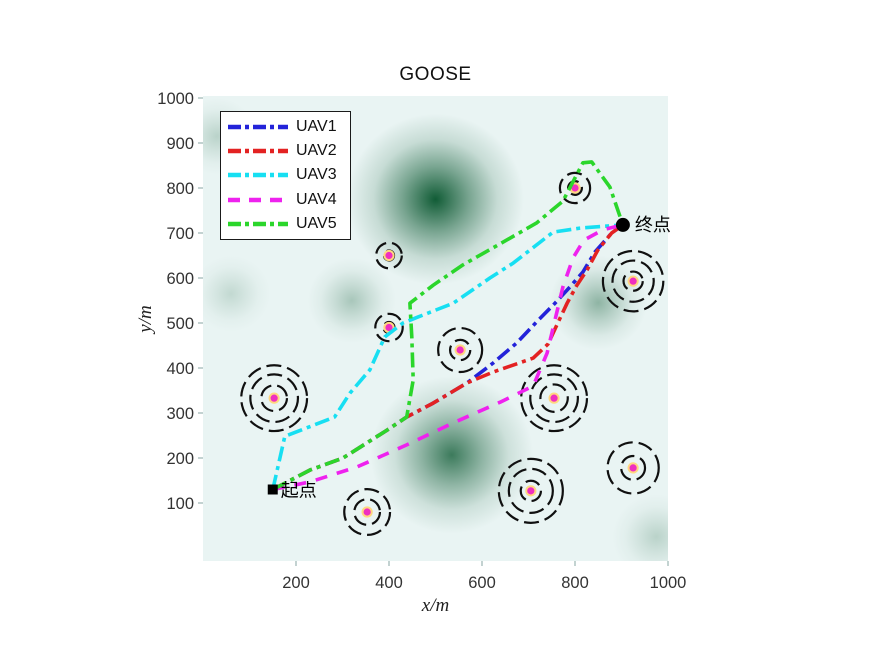 The width and height of the screenshot is (875, 656). What do you see at coordinates (668, 583) in the screenshot?
I see `x-tick-label: 1000` at bounding box center [668, 583].